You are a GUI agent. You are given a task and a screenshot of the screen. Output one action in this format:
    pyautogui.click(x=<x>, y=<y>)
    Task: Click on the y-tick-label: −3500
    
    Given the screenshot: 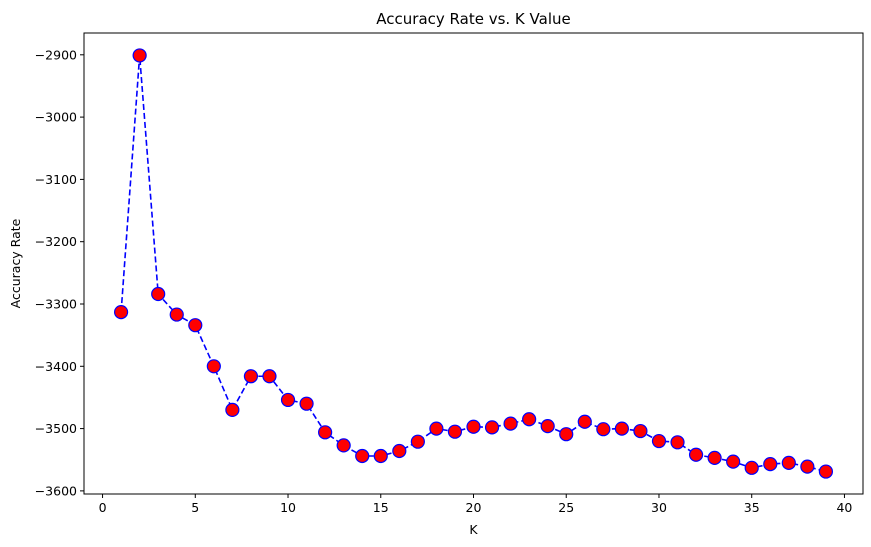 What is the action you would take?
    pyautogui.click(x=56, y=428)
    